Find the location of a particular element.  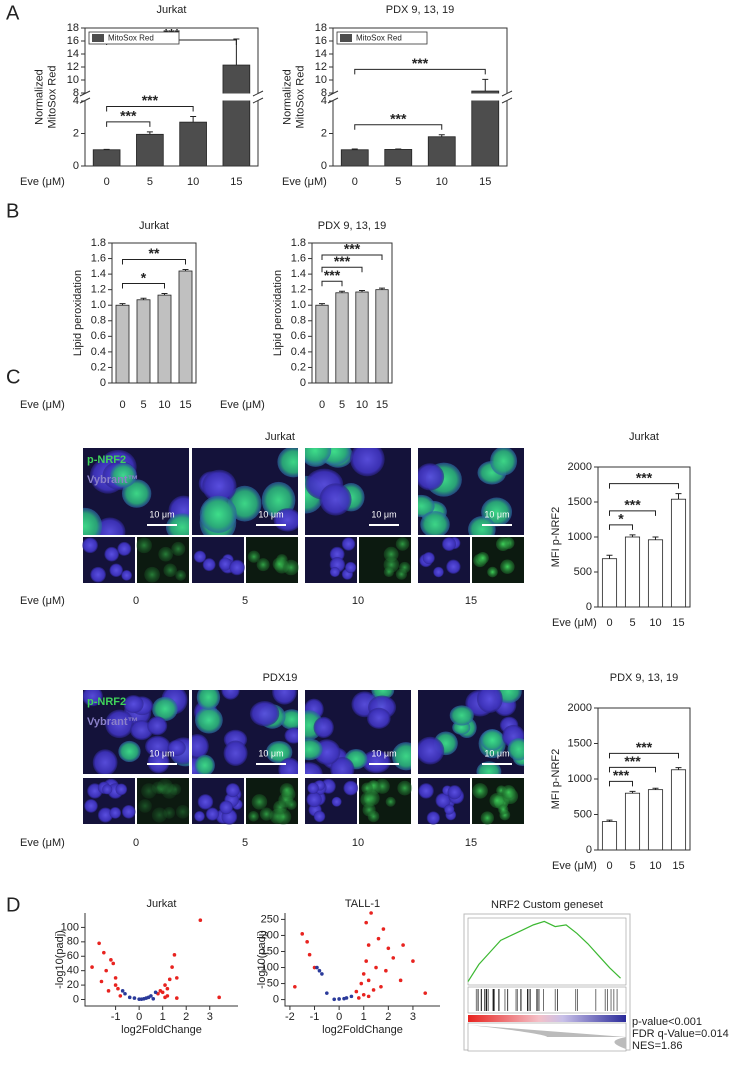

axis-break is located at coordinates (420, 97).